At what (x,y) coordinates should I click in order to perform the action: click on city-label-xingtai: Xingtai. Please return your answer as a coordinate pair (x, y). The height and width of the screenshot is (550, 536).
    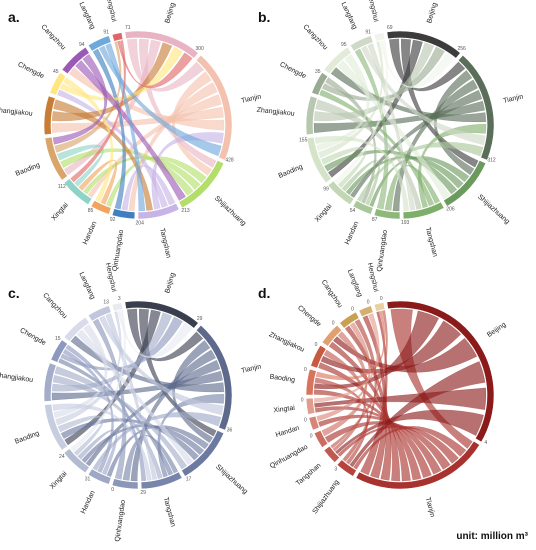
    Looking at the image, I should click on (59, 480).